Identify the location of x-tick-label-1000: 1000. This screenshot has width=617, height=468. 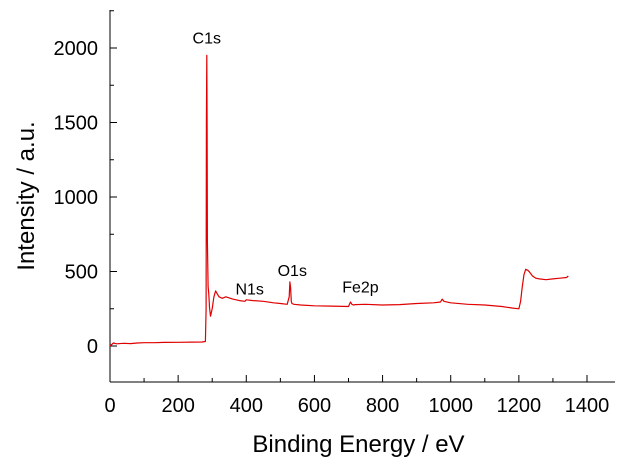
(450, 406).